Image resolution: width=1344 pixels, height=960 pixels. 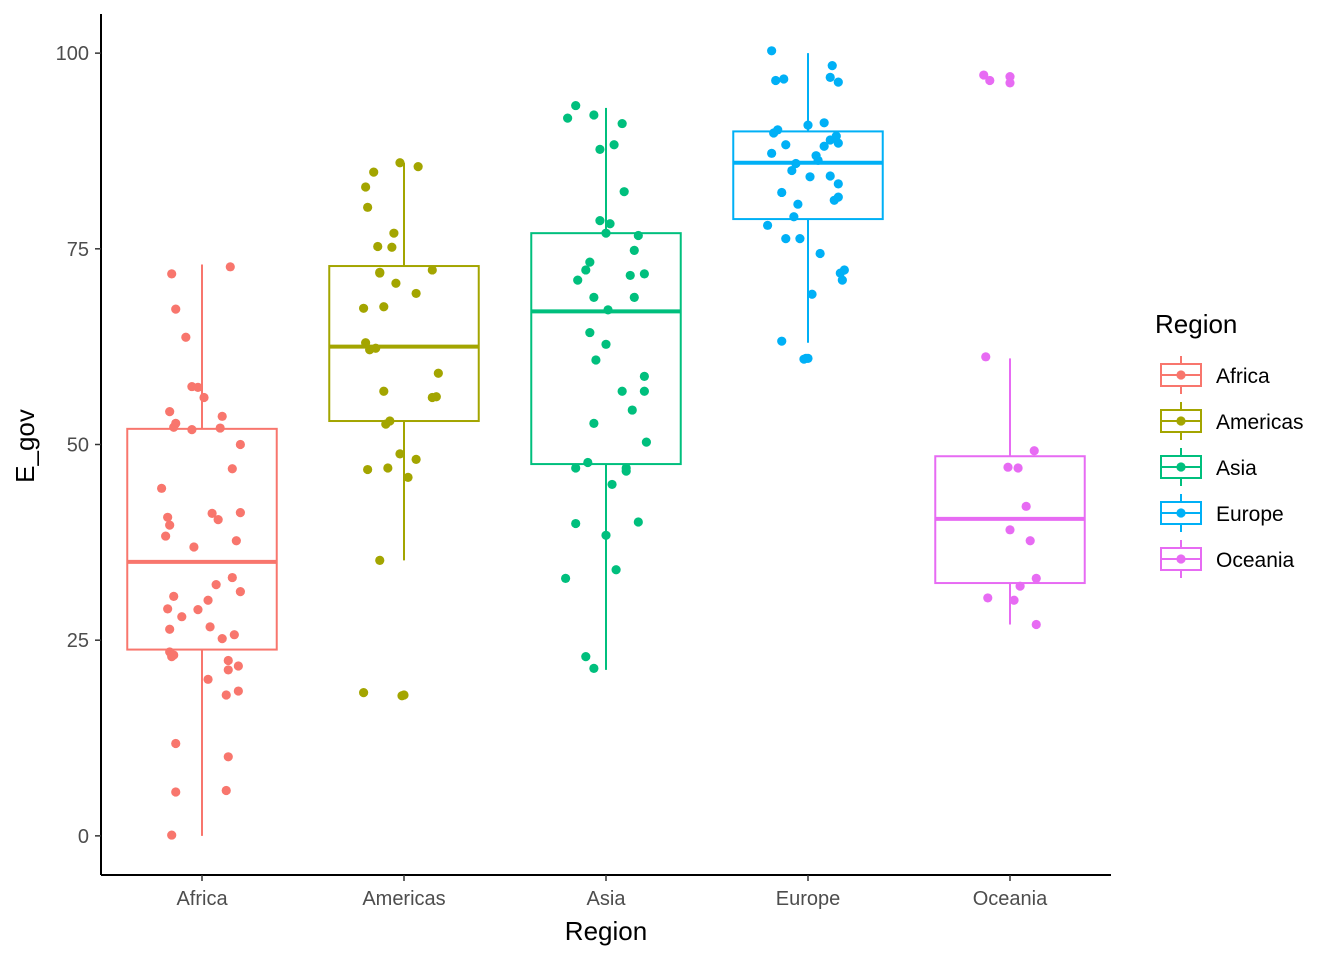 I want to click on x-axis-title: Region, so click(x=606, y=931).